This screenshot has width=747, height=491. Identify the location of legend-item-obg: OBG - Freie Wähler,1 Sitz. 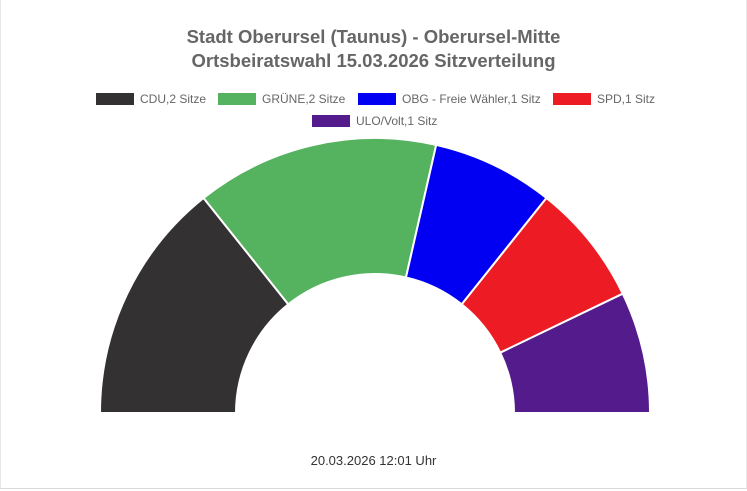
(449, 99).